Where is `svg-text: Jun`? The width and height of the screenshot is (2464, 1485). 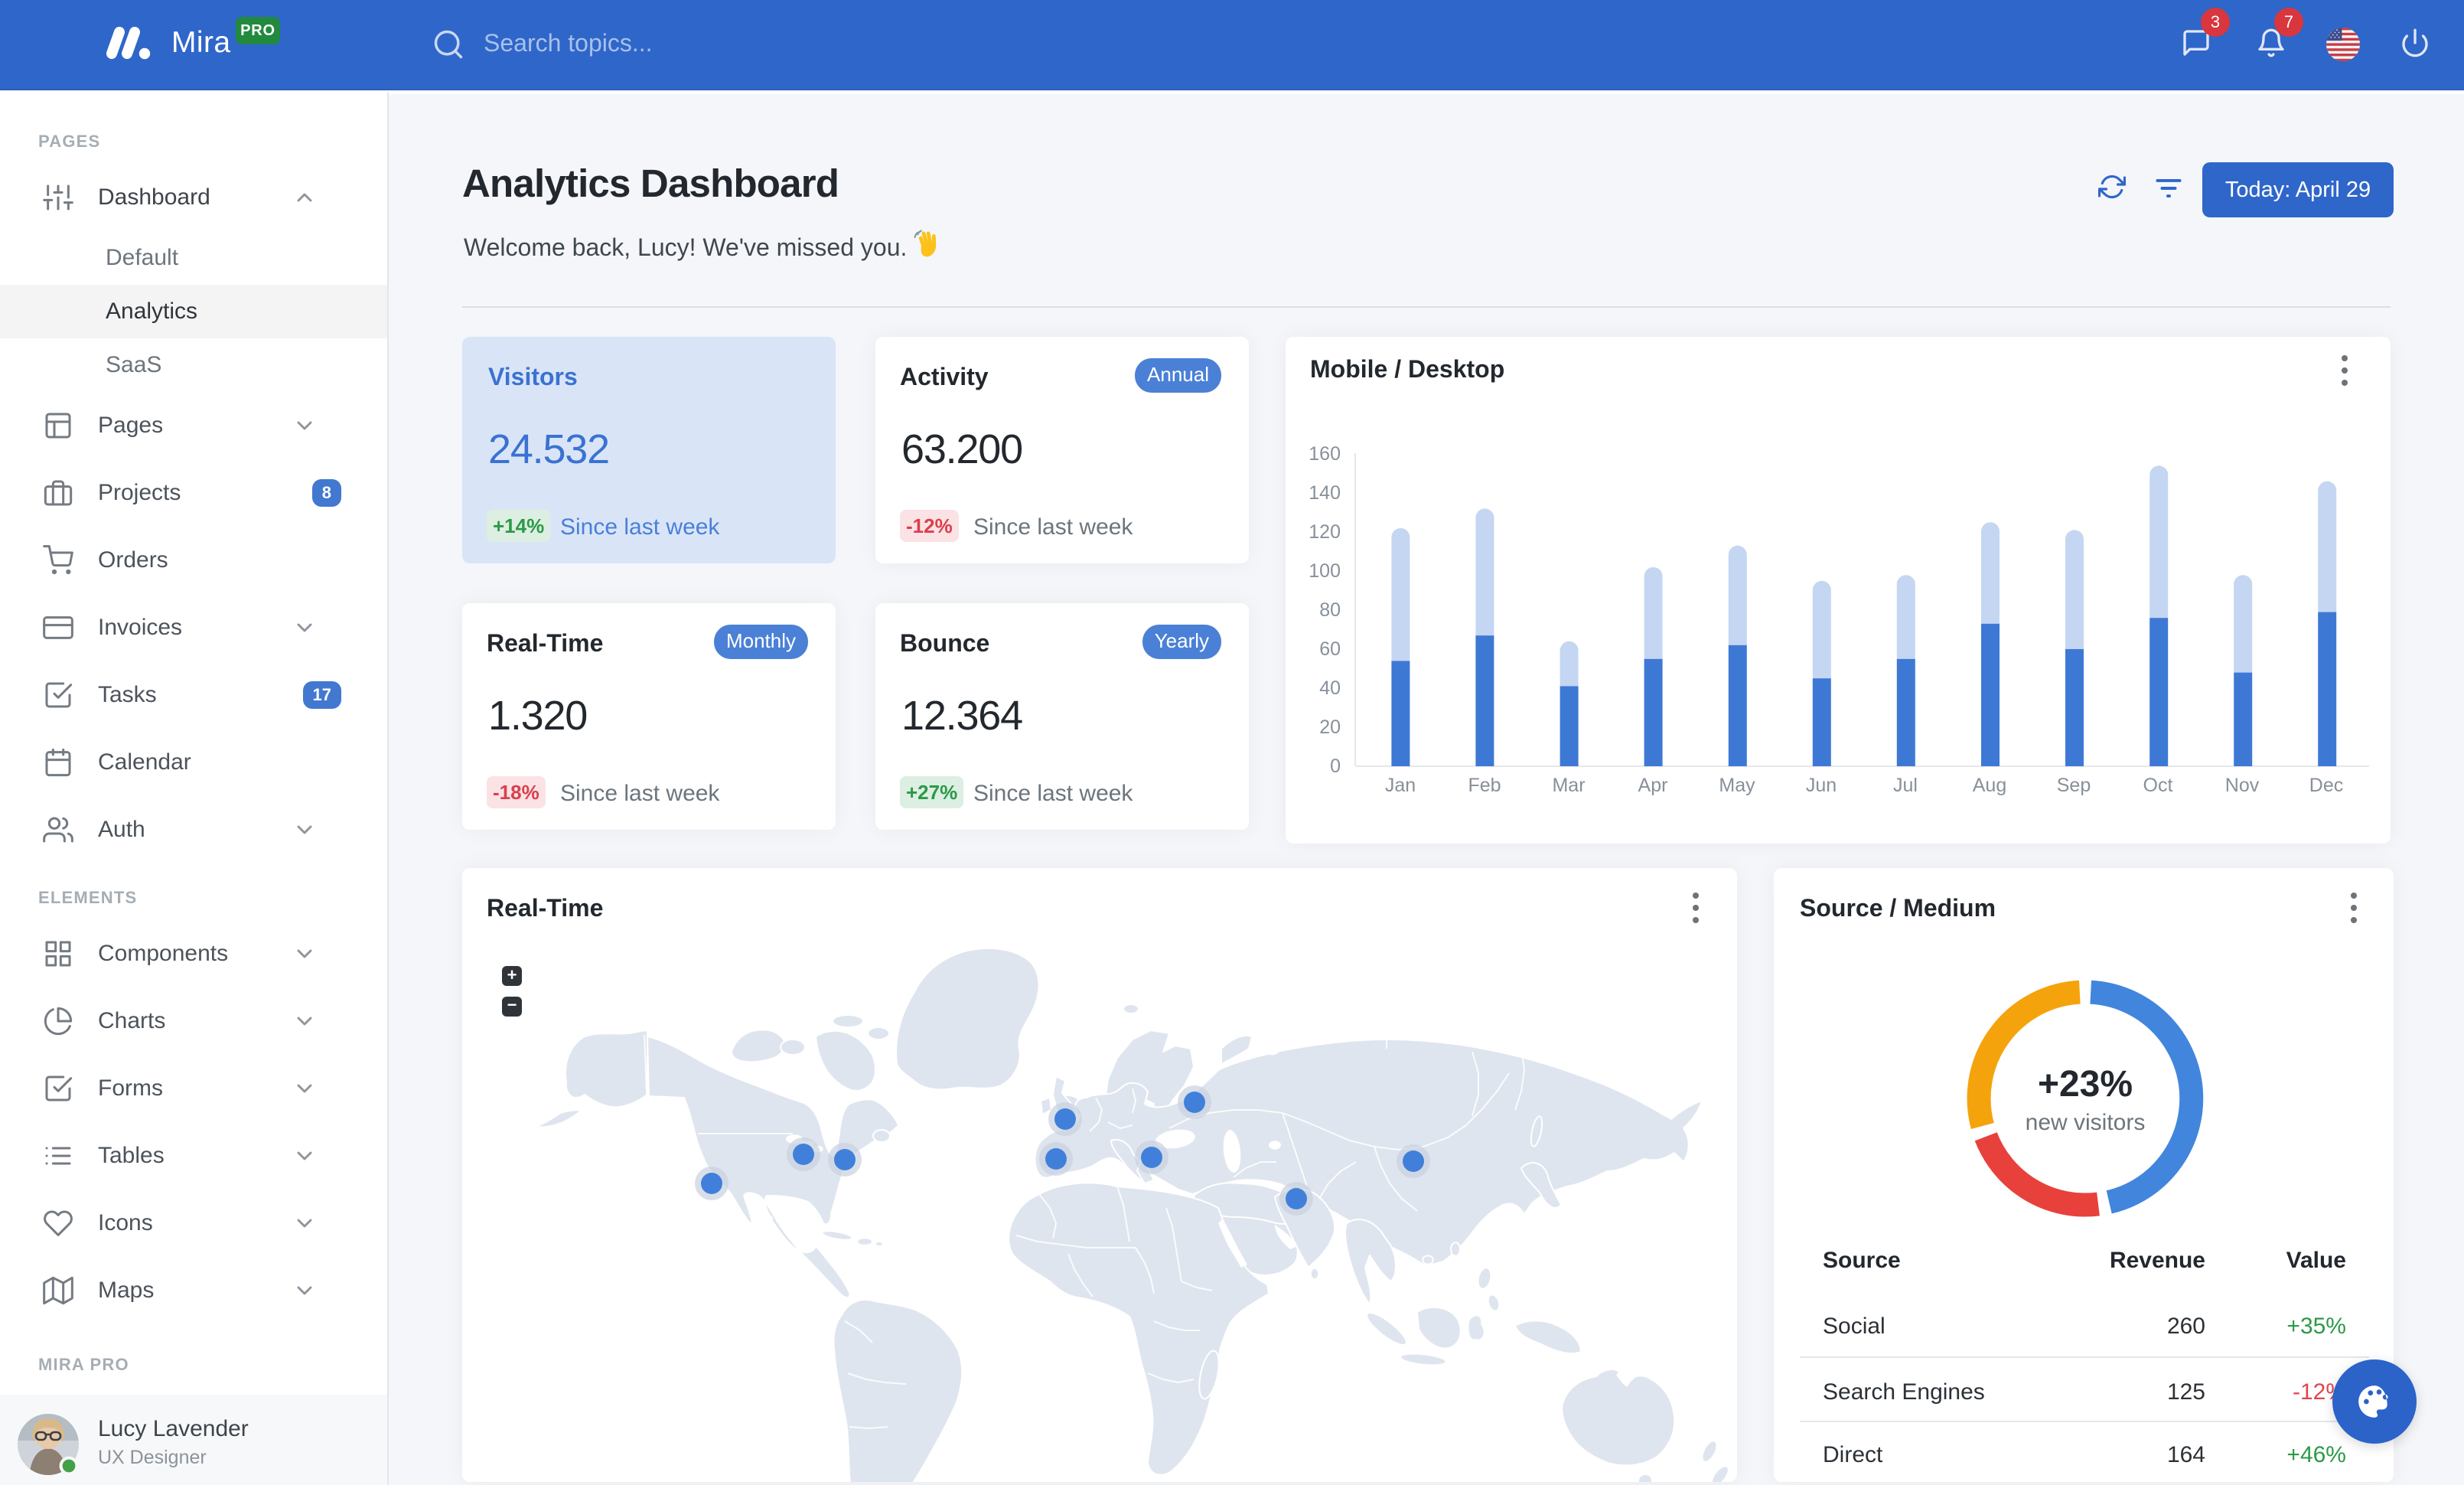
svg-text: Jun is located at coordinates (1822, 785).